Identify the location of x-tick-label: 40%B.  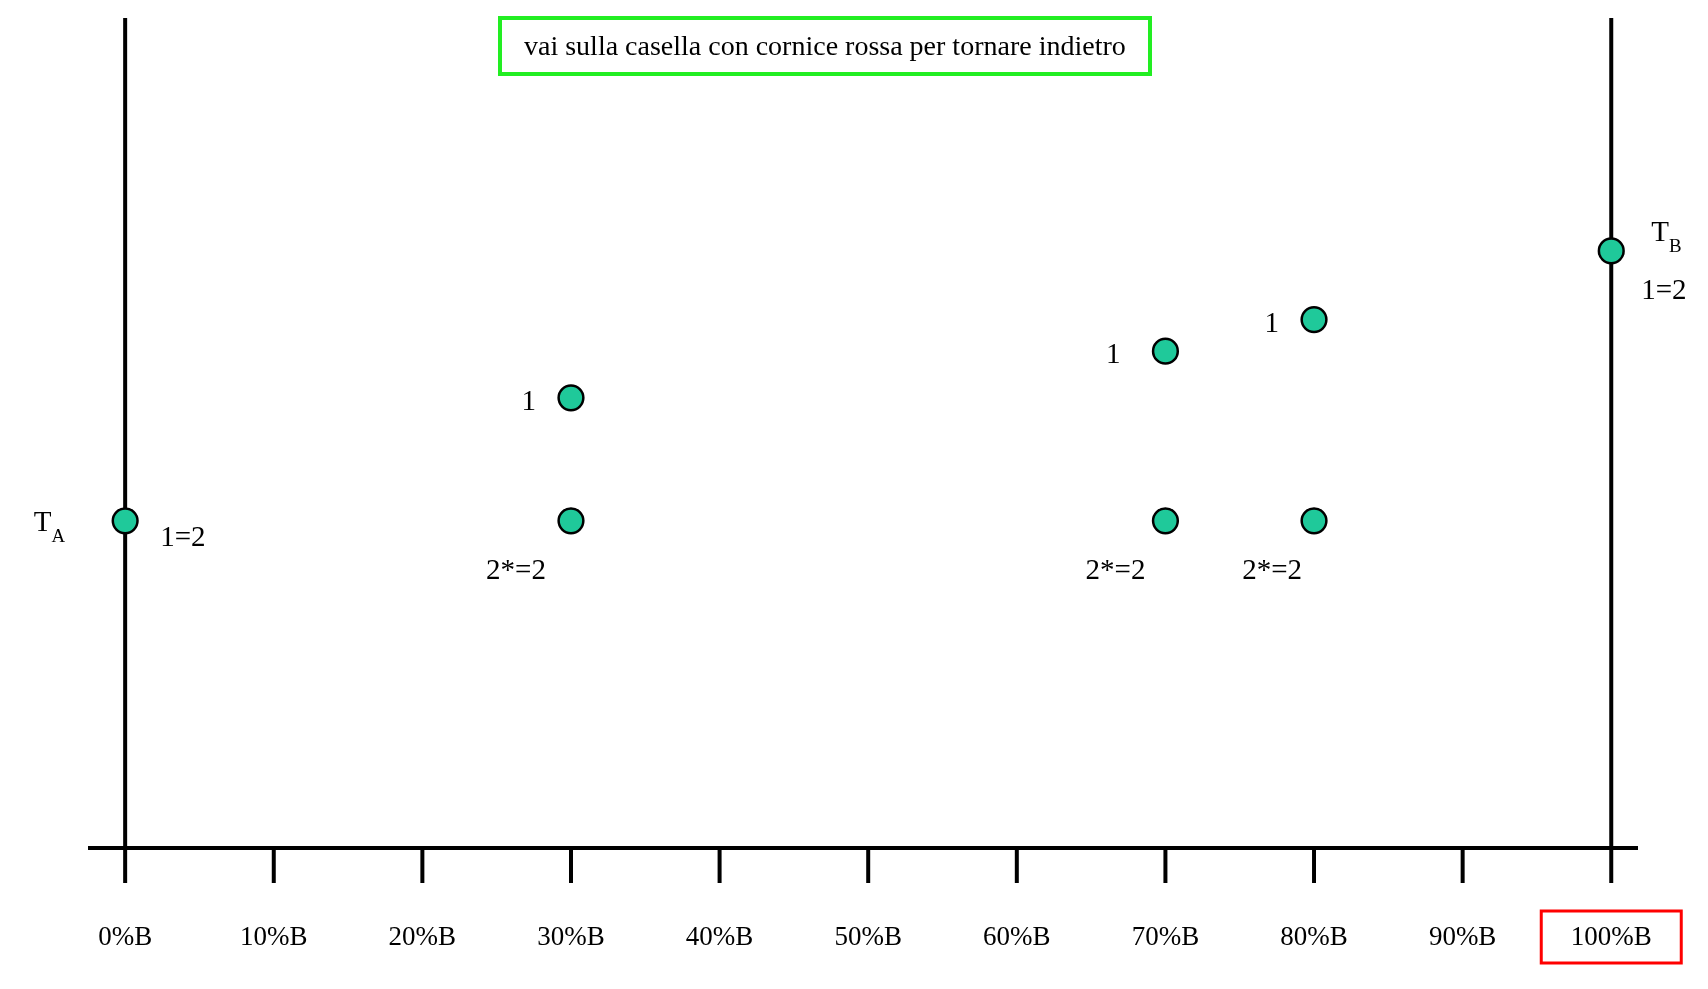
(719, 936).